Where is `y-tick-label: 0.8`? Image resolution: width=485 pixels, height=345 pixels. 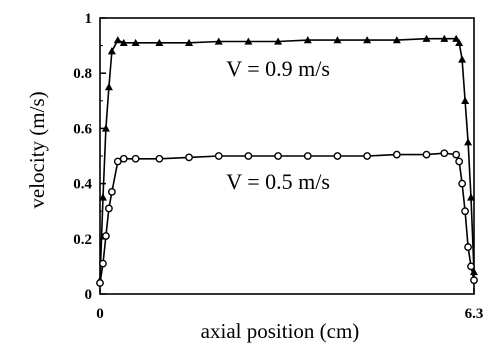 y-tick-label: 0.8 is located at coordinates (82, 74).